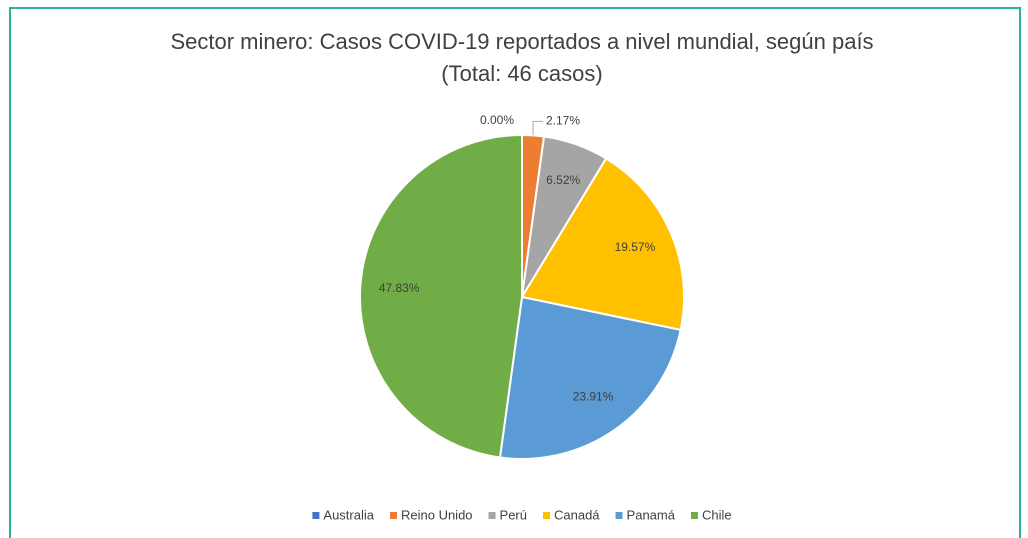 This screenshot has height=538, width=1028. I want to click on data-label: 6.52%, so click(563, 180).